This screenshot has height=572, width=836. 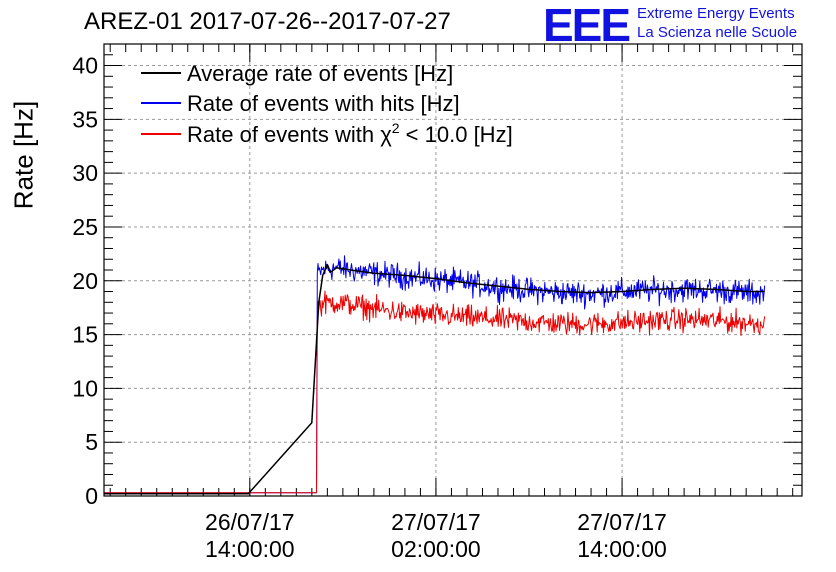 I want to click on legend-label-average: Average rate of events [Hz], so click(x=320, y=73).